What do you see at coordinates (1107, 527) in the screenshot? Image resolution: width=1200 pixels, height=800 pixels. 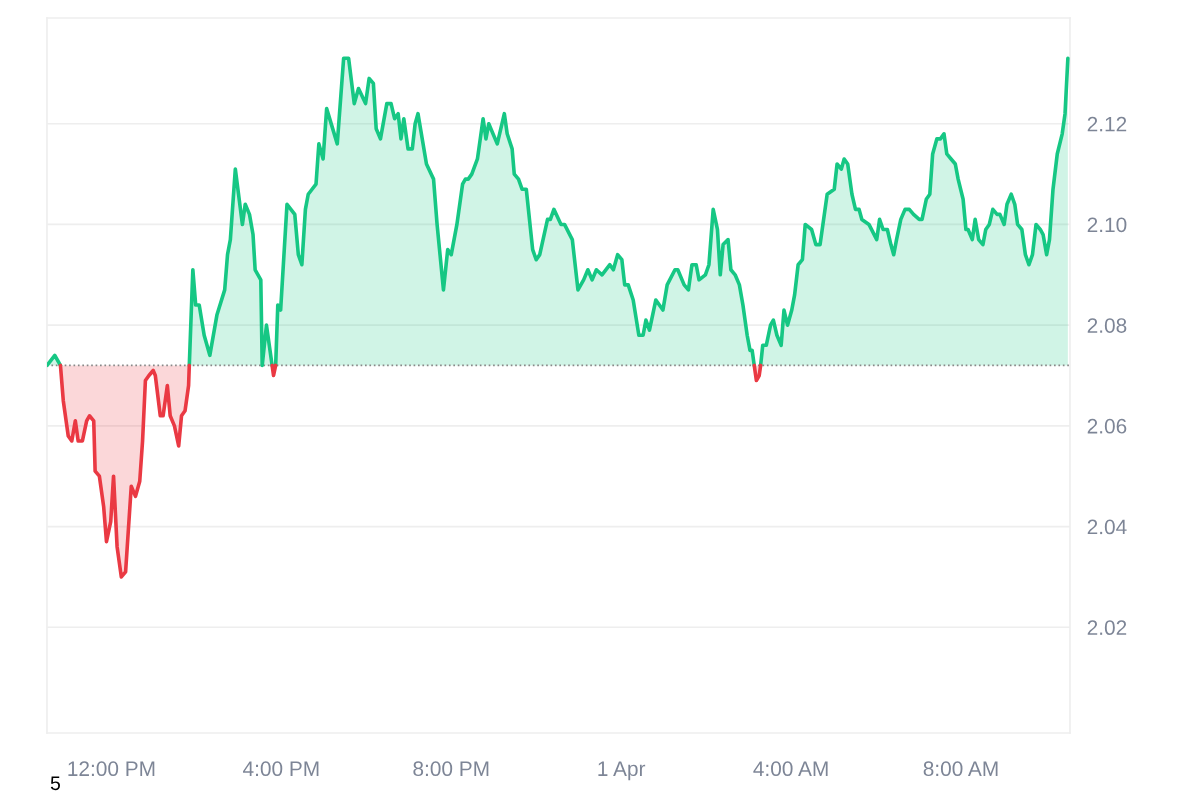 I see `y-tick-label: 2.04` at bounding box center [1107, 527].